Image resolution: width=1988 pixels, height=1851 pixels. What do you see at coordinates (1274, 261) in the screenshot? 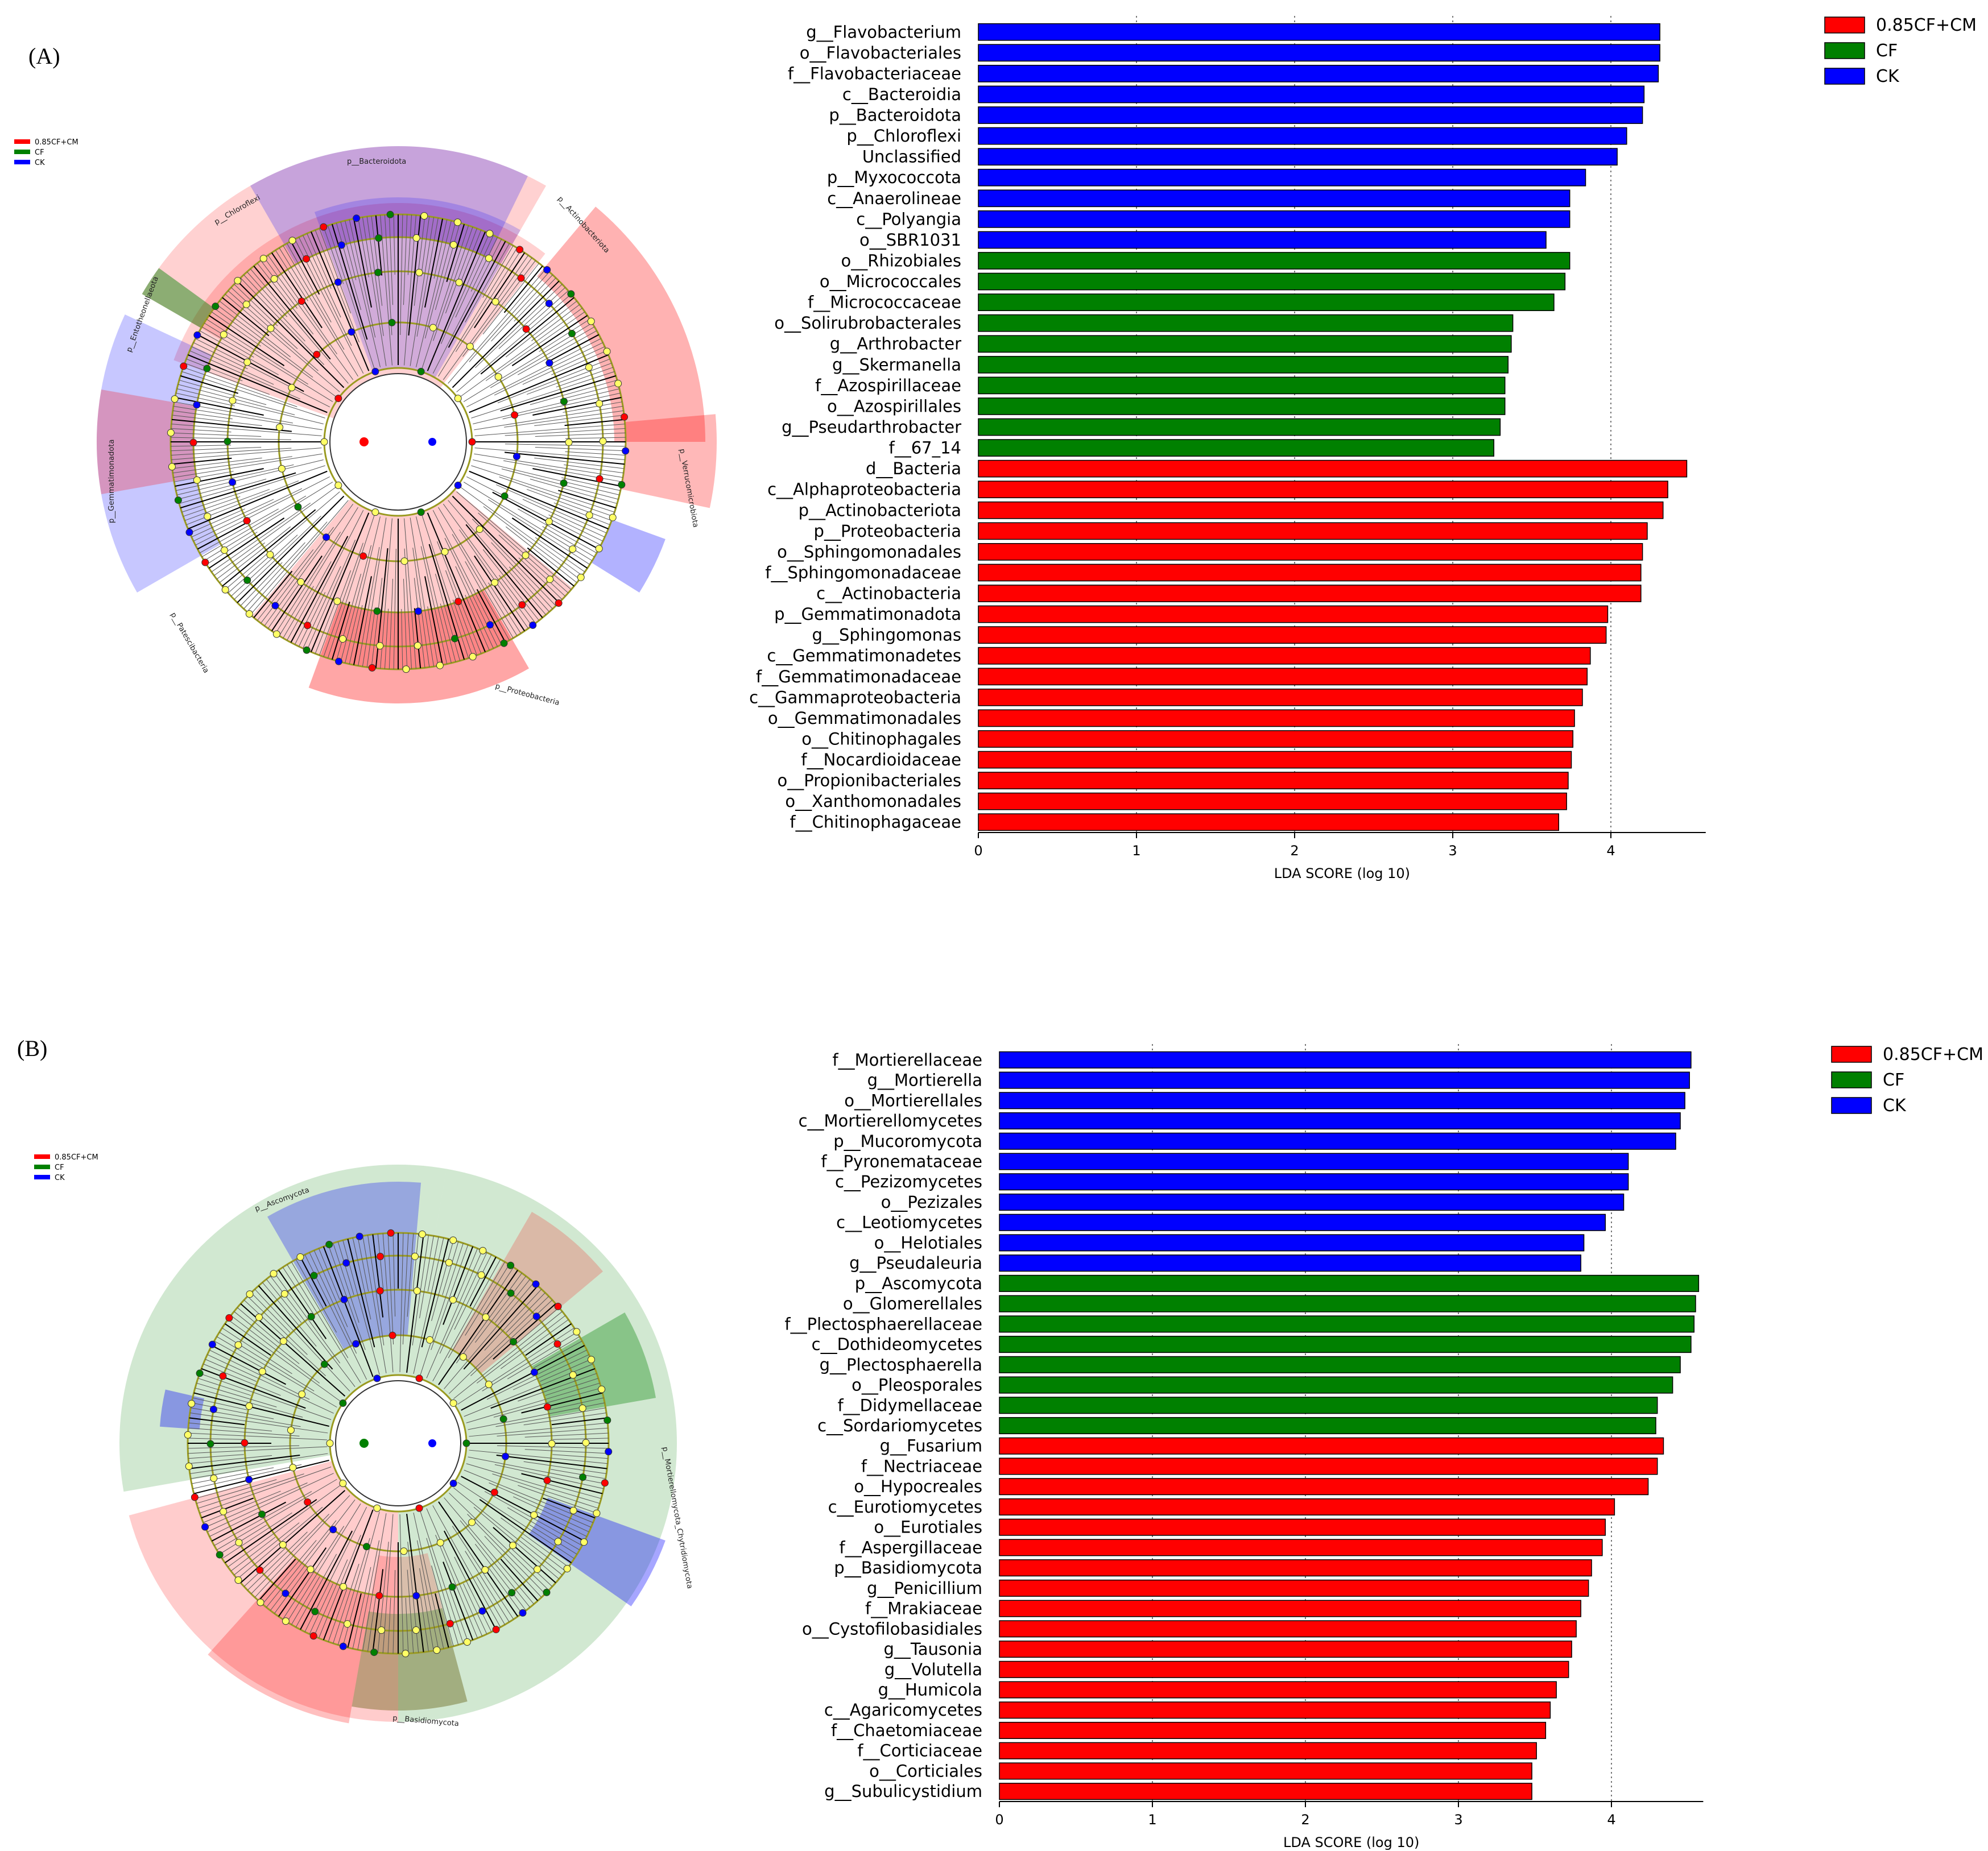
I see `bar-o__Rhizobiales` at bounding box center [1274, 261].